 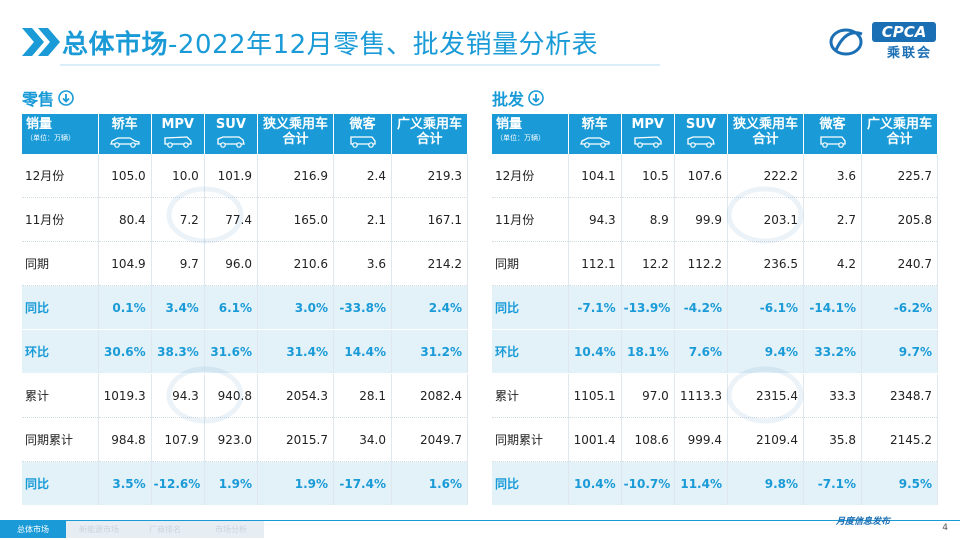 What do you see at coordinates (429, 307) in the screenshot?
I see `table-cell: 2.4%` at bounding box center [429, 307].